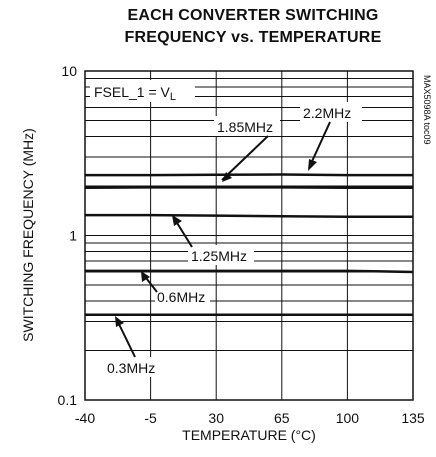 The image size is (436, 457). I want to click on x-tick-label: 30, so click(216, 418).